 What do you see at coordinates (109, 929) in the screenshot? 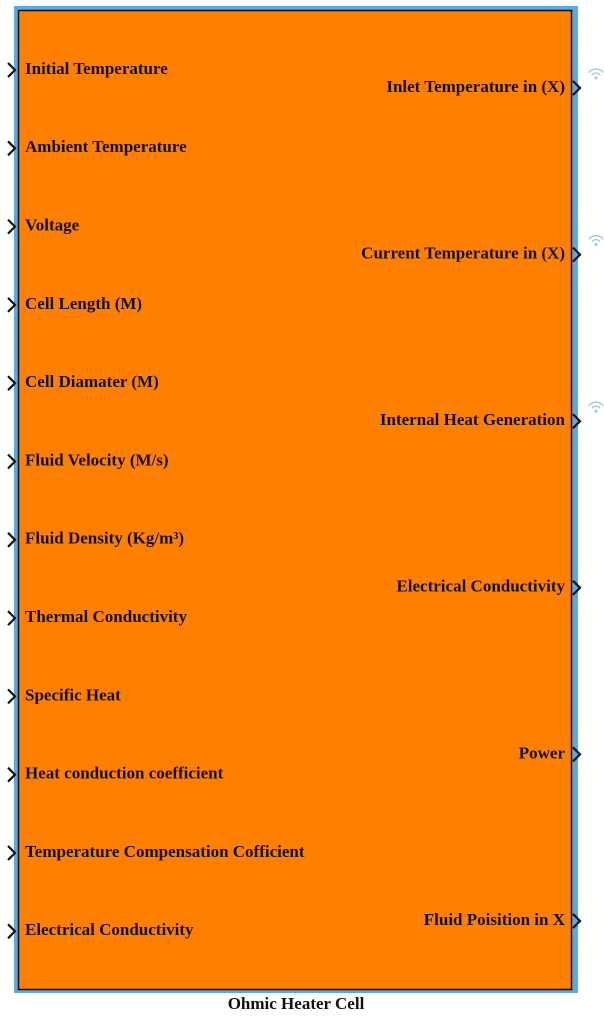
I see `input-port-label: Electrical Conductivity` at bounding box center [109, 929].